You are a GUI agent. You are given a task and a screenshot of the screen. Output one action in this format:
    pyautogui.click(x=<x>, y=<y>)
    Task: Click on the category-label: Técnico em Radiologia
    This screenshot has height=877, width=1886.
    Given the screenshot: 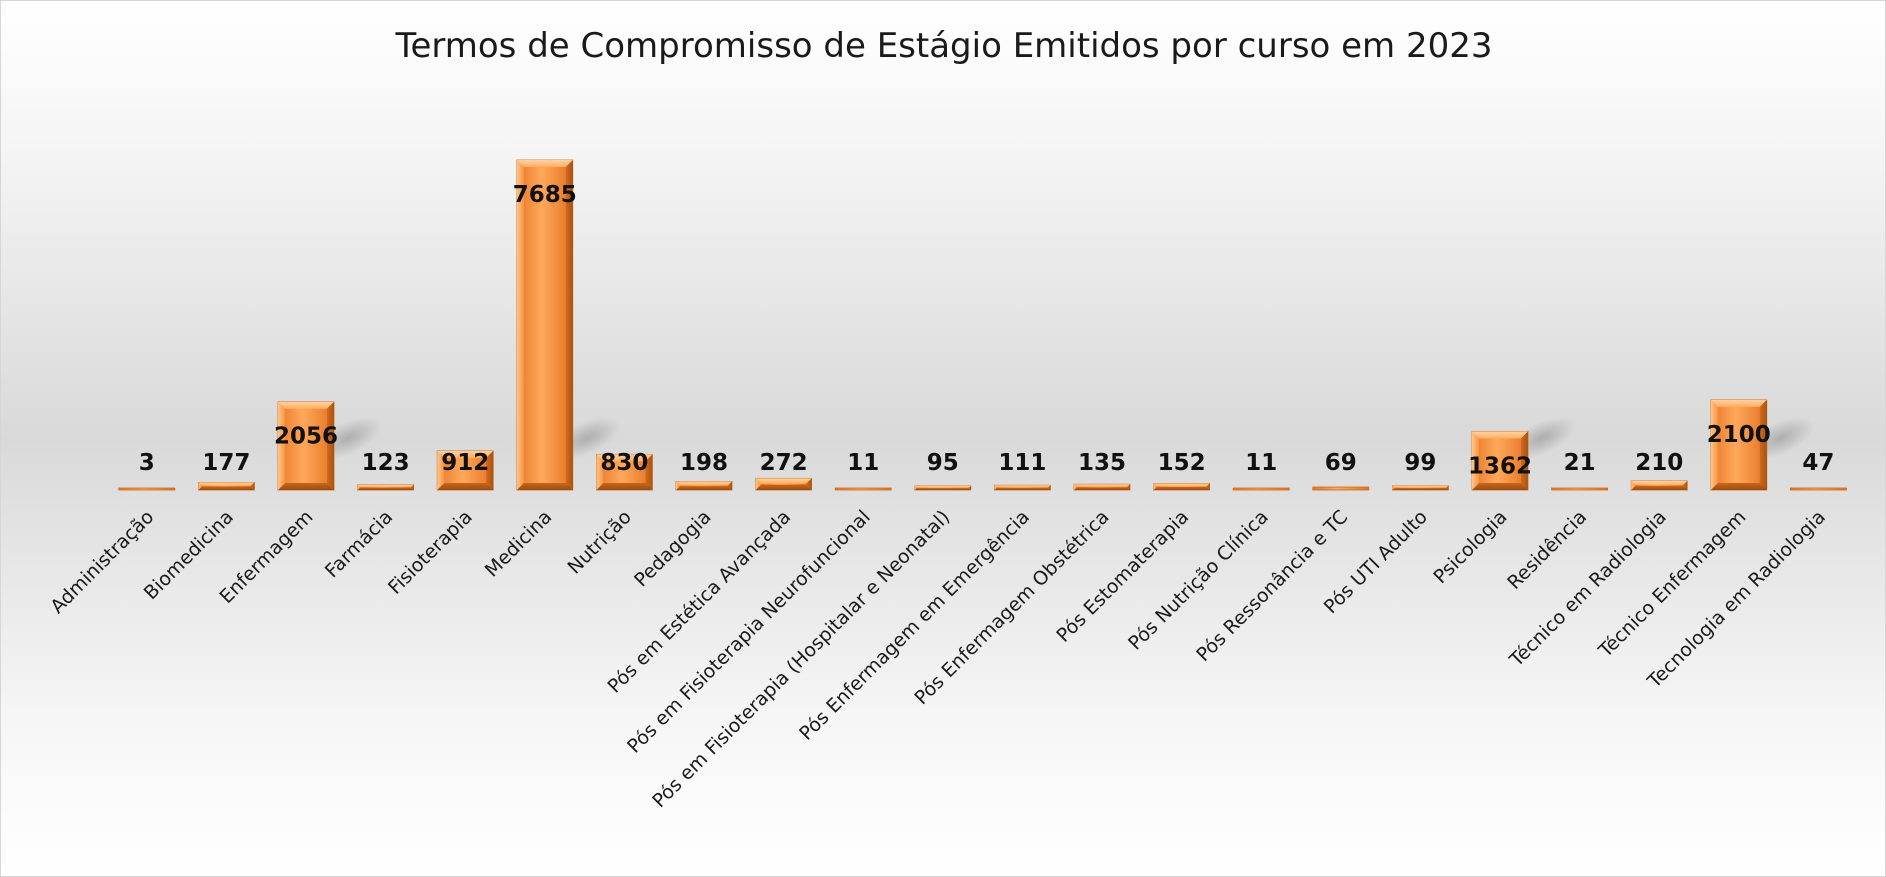 What is the action you would take?
    pyautogui.click(x=1588, y=589)
    